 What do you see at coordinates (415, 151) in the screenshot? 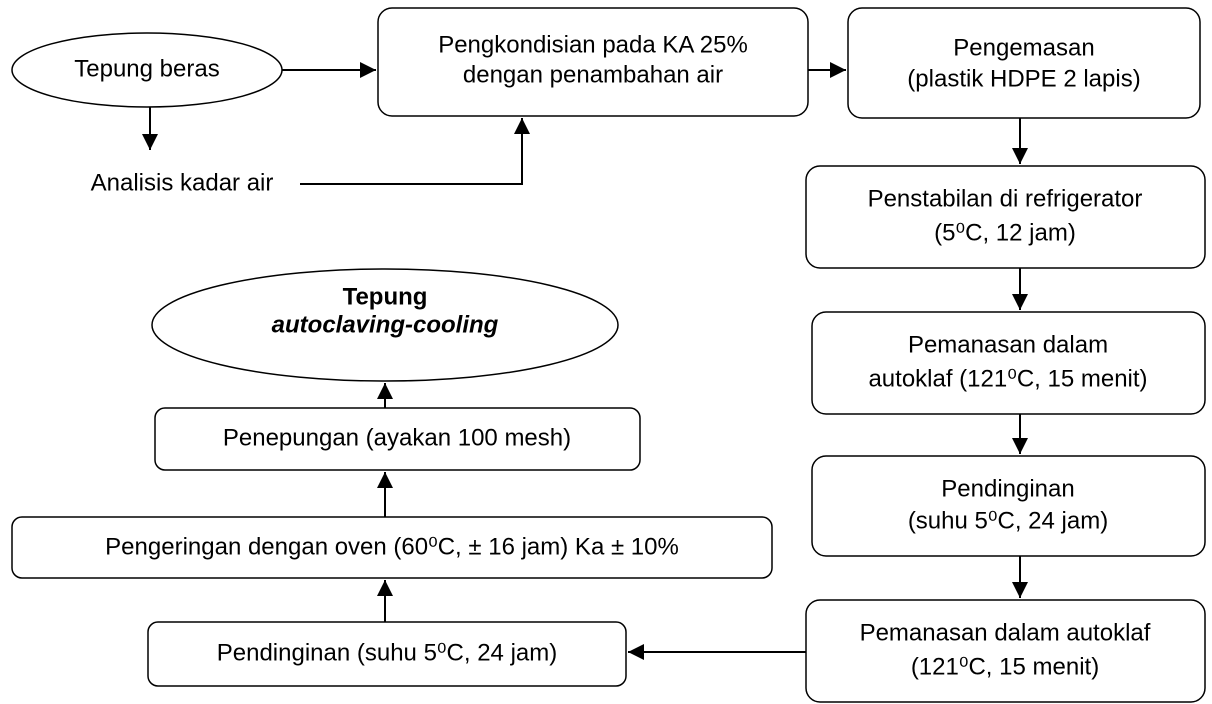
I see `arrow` at bounding box center [415, 151].